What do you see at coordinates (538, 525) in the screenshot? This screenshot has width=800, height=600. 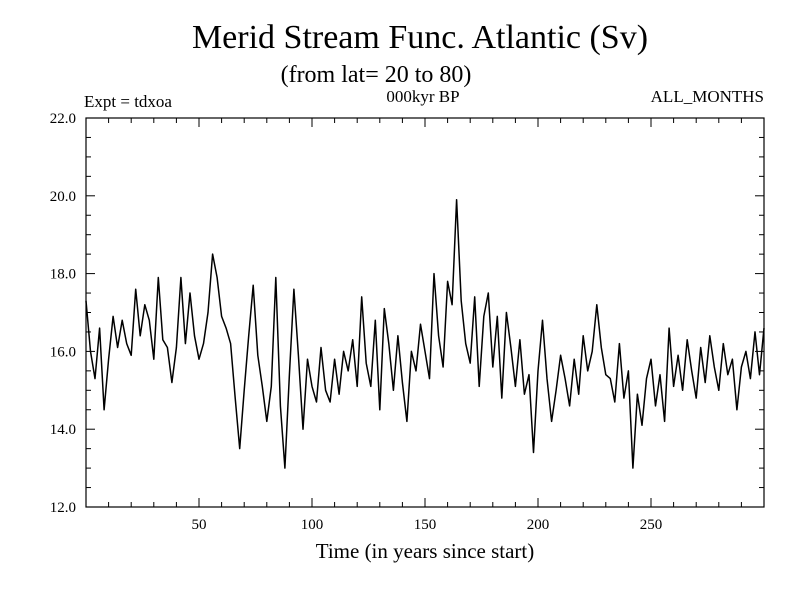 I see `x-tick-label: 200` at bounding box center [538, 525].